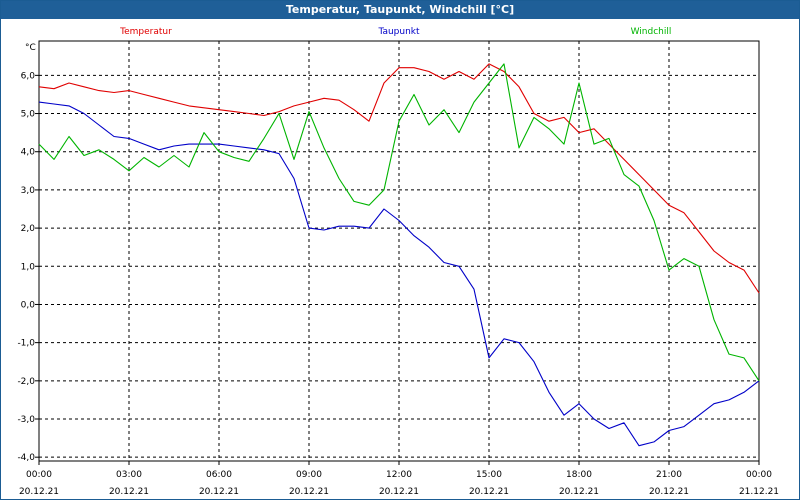 The width and height of the screenshot is (800, 501). I want to click on y-tick-label: 6,0, so click(28, 76).